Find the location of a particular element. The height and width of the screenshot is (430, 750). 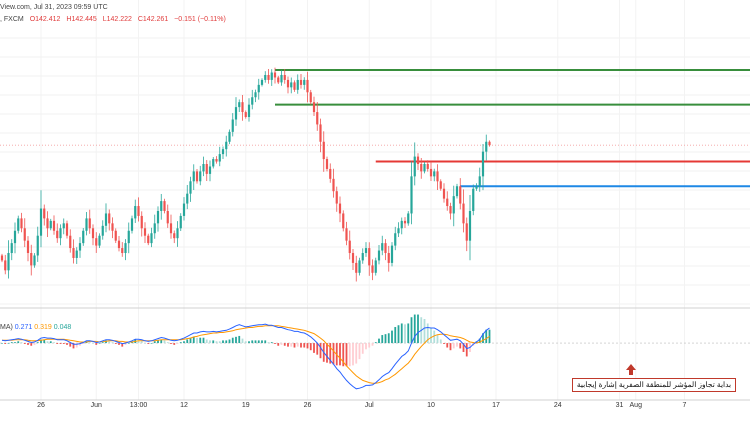

close-value: C142.261 is located at coordinates (153, 19).